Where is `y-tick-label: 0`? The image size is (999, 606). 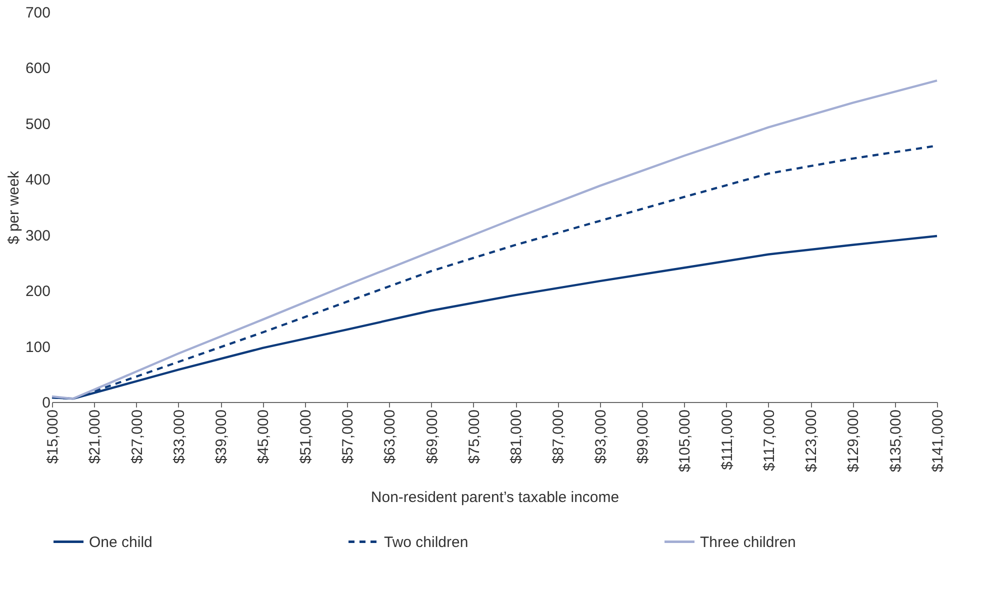
y-tick-label: 0 is located at coordinates (46, 403).